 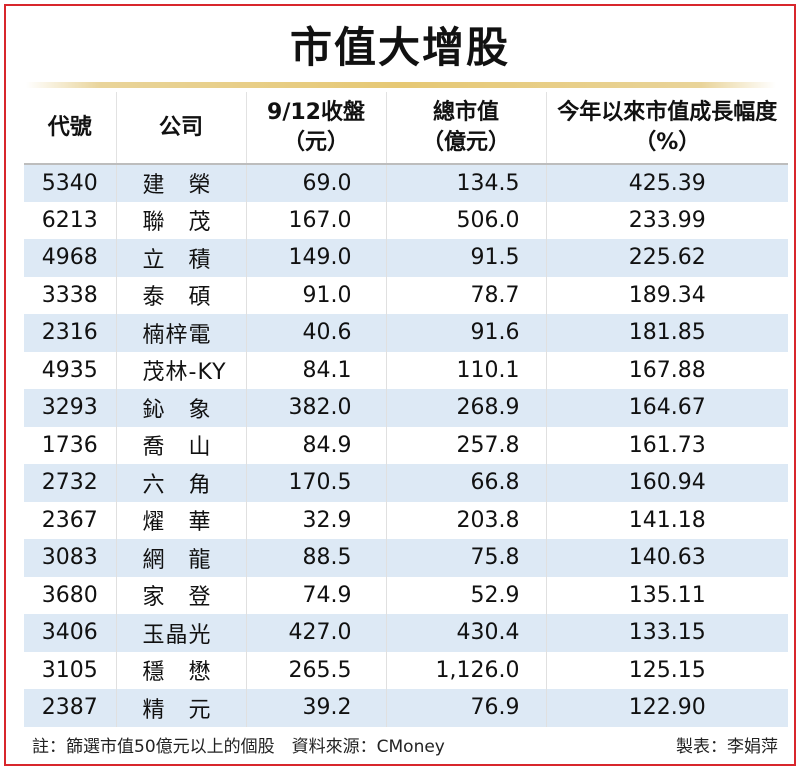 What do you see at coordinates (465, 220) in the screenshot?
I see `cell-market-cap: 506.0` at bounding box center [465, 220].